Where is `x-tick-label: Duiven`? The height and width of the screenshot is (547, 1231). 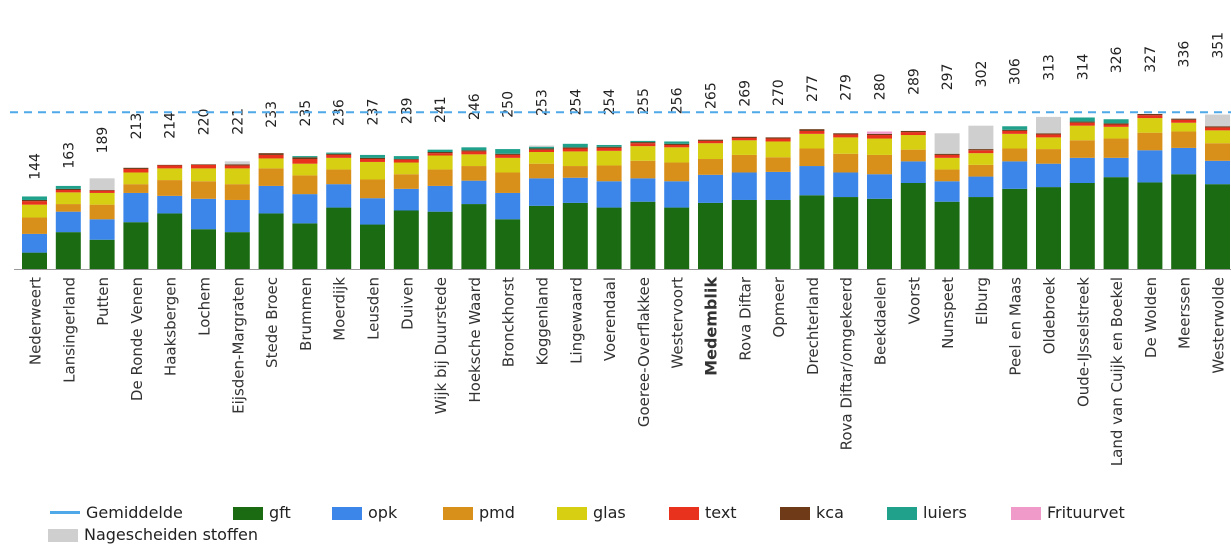 x-tick-label: Duiven is located at coordinates (407, 303).